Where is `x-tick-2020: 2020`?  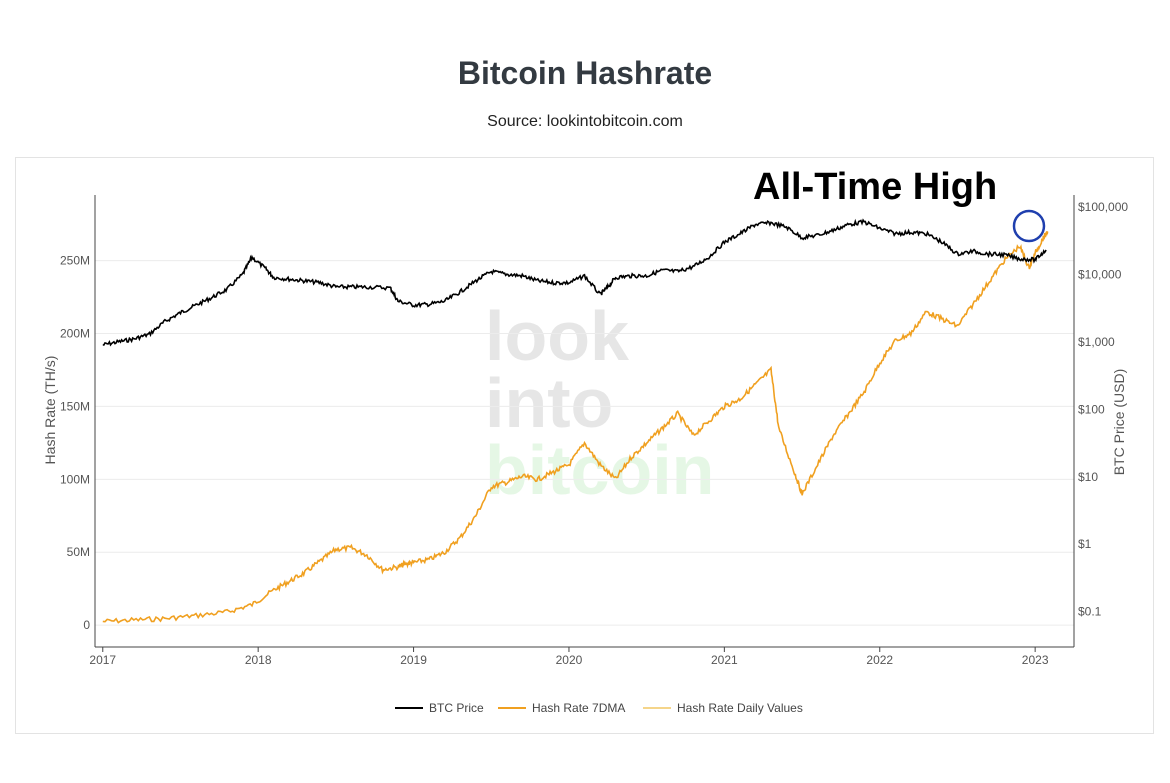
x-tick-2020: 2020 is located at coordinates (569, 660).